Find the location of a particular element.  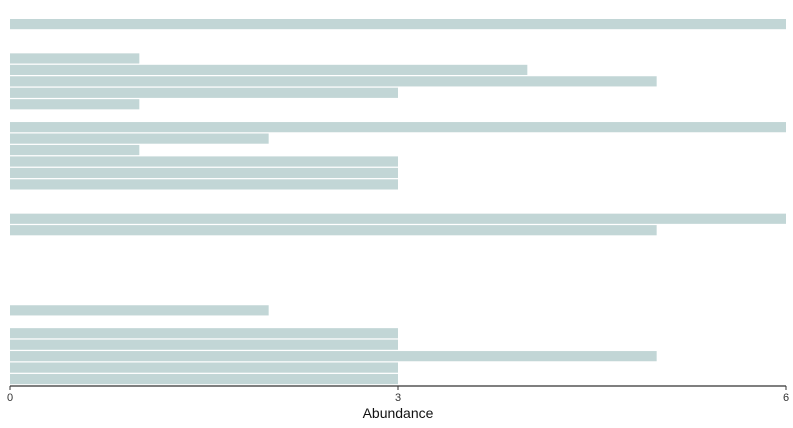

x-axis-ticks: 0 3 6 is located at coordinates (398, 395).